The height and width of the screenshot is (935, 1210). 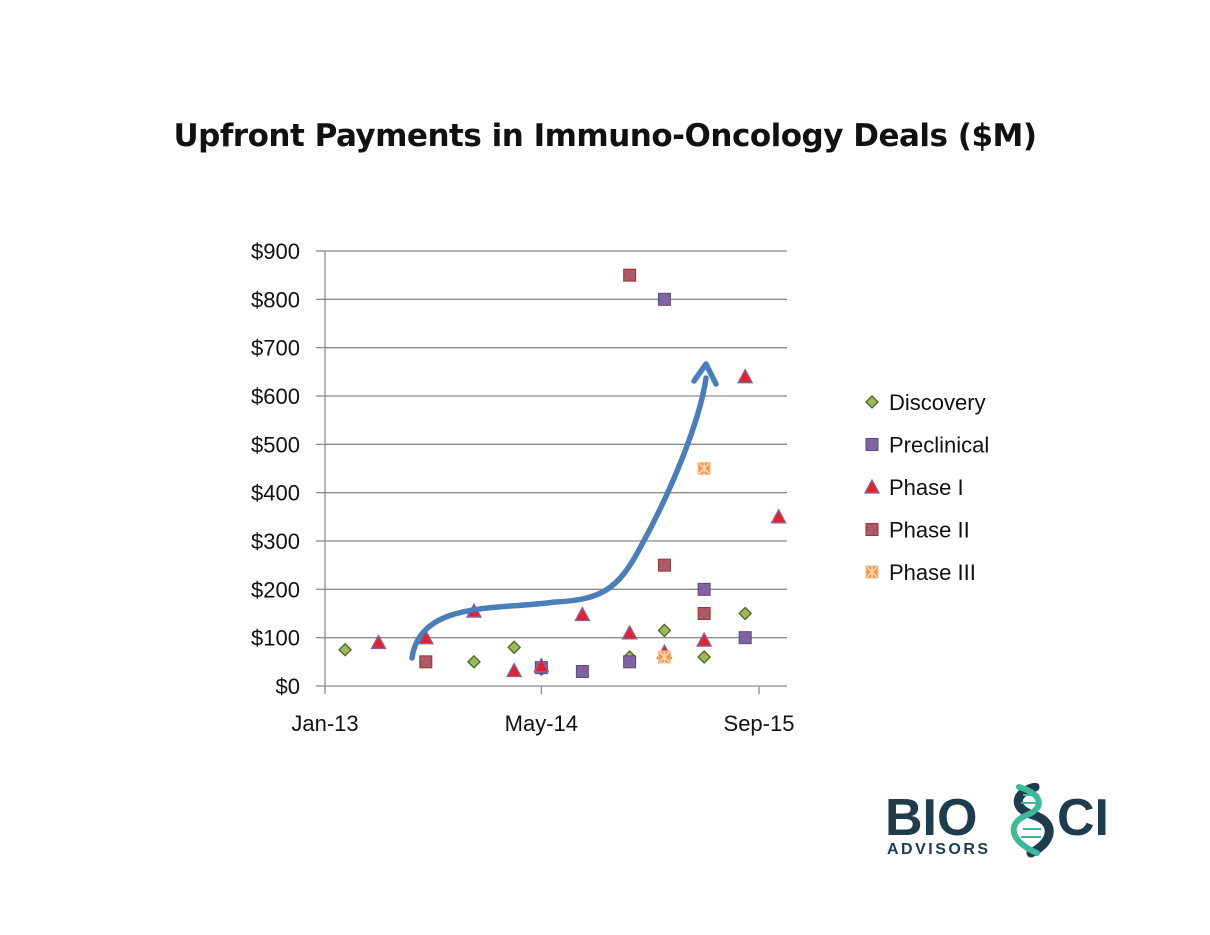 What do you see at coordinates (872, 444) in the screenshot?
I see `marker-preclinical` at bounding box center [872, 444].